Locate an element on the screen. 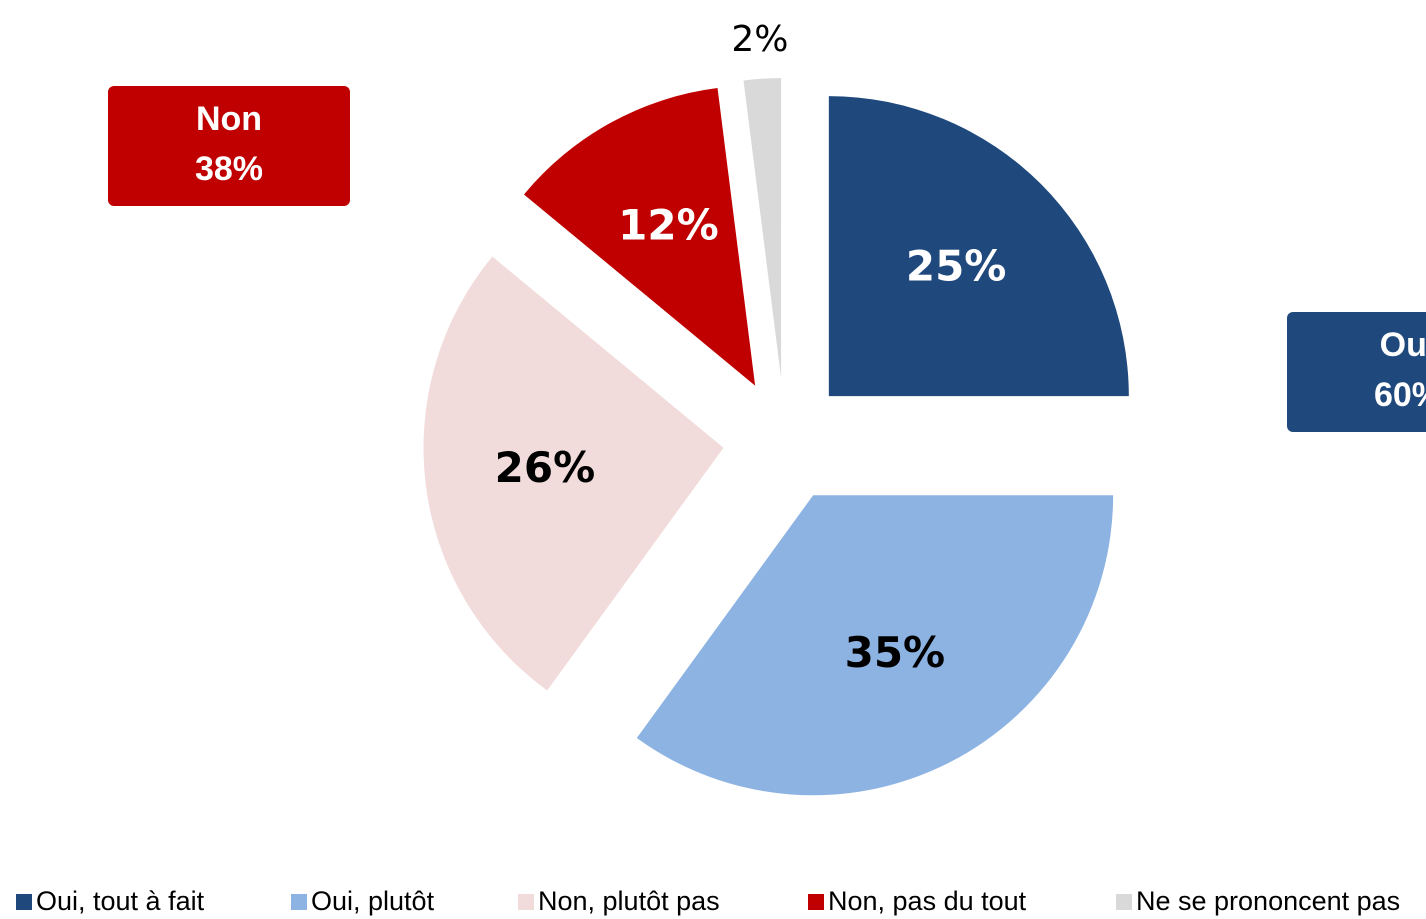 The image size is (1426, 919). annotation-label: 60% is located at coordinates (1400, 395).